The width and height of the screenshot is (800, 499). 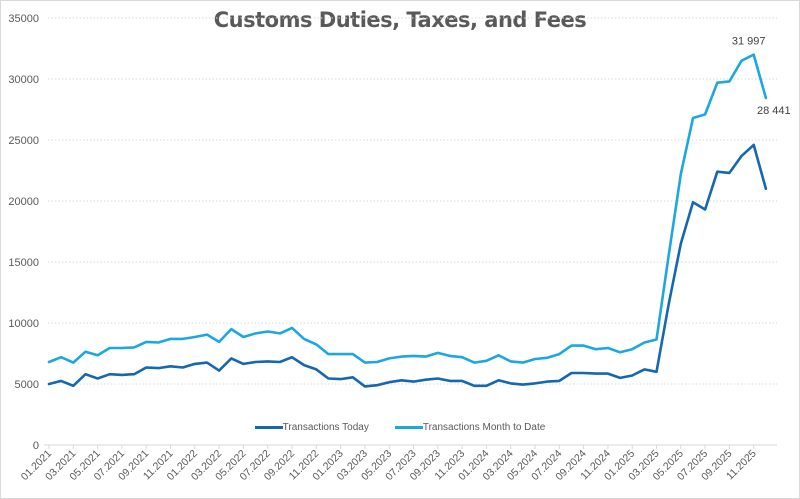 I want to click on legend-item-transactions-today: Transactions Today, so click(x=311, y=427).